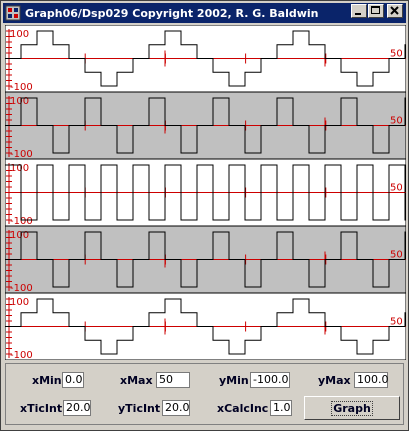 This screenshot has height=431, width=409. I want to click on plot-3-trace, so click(205, 192).